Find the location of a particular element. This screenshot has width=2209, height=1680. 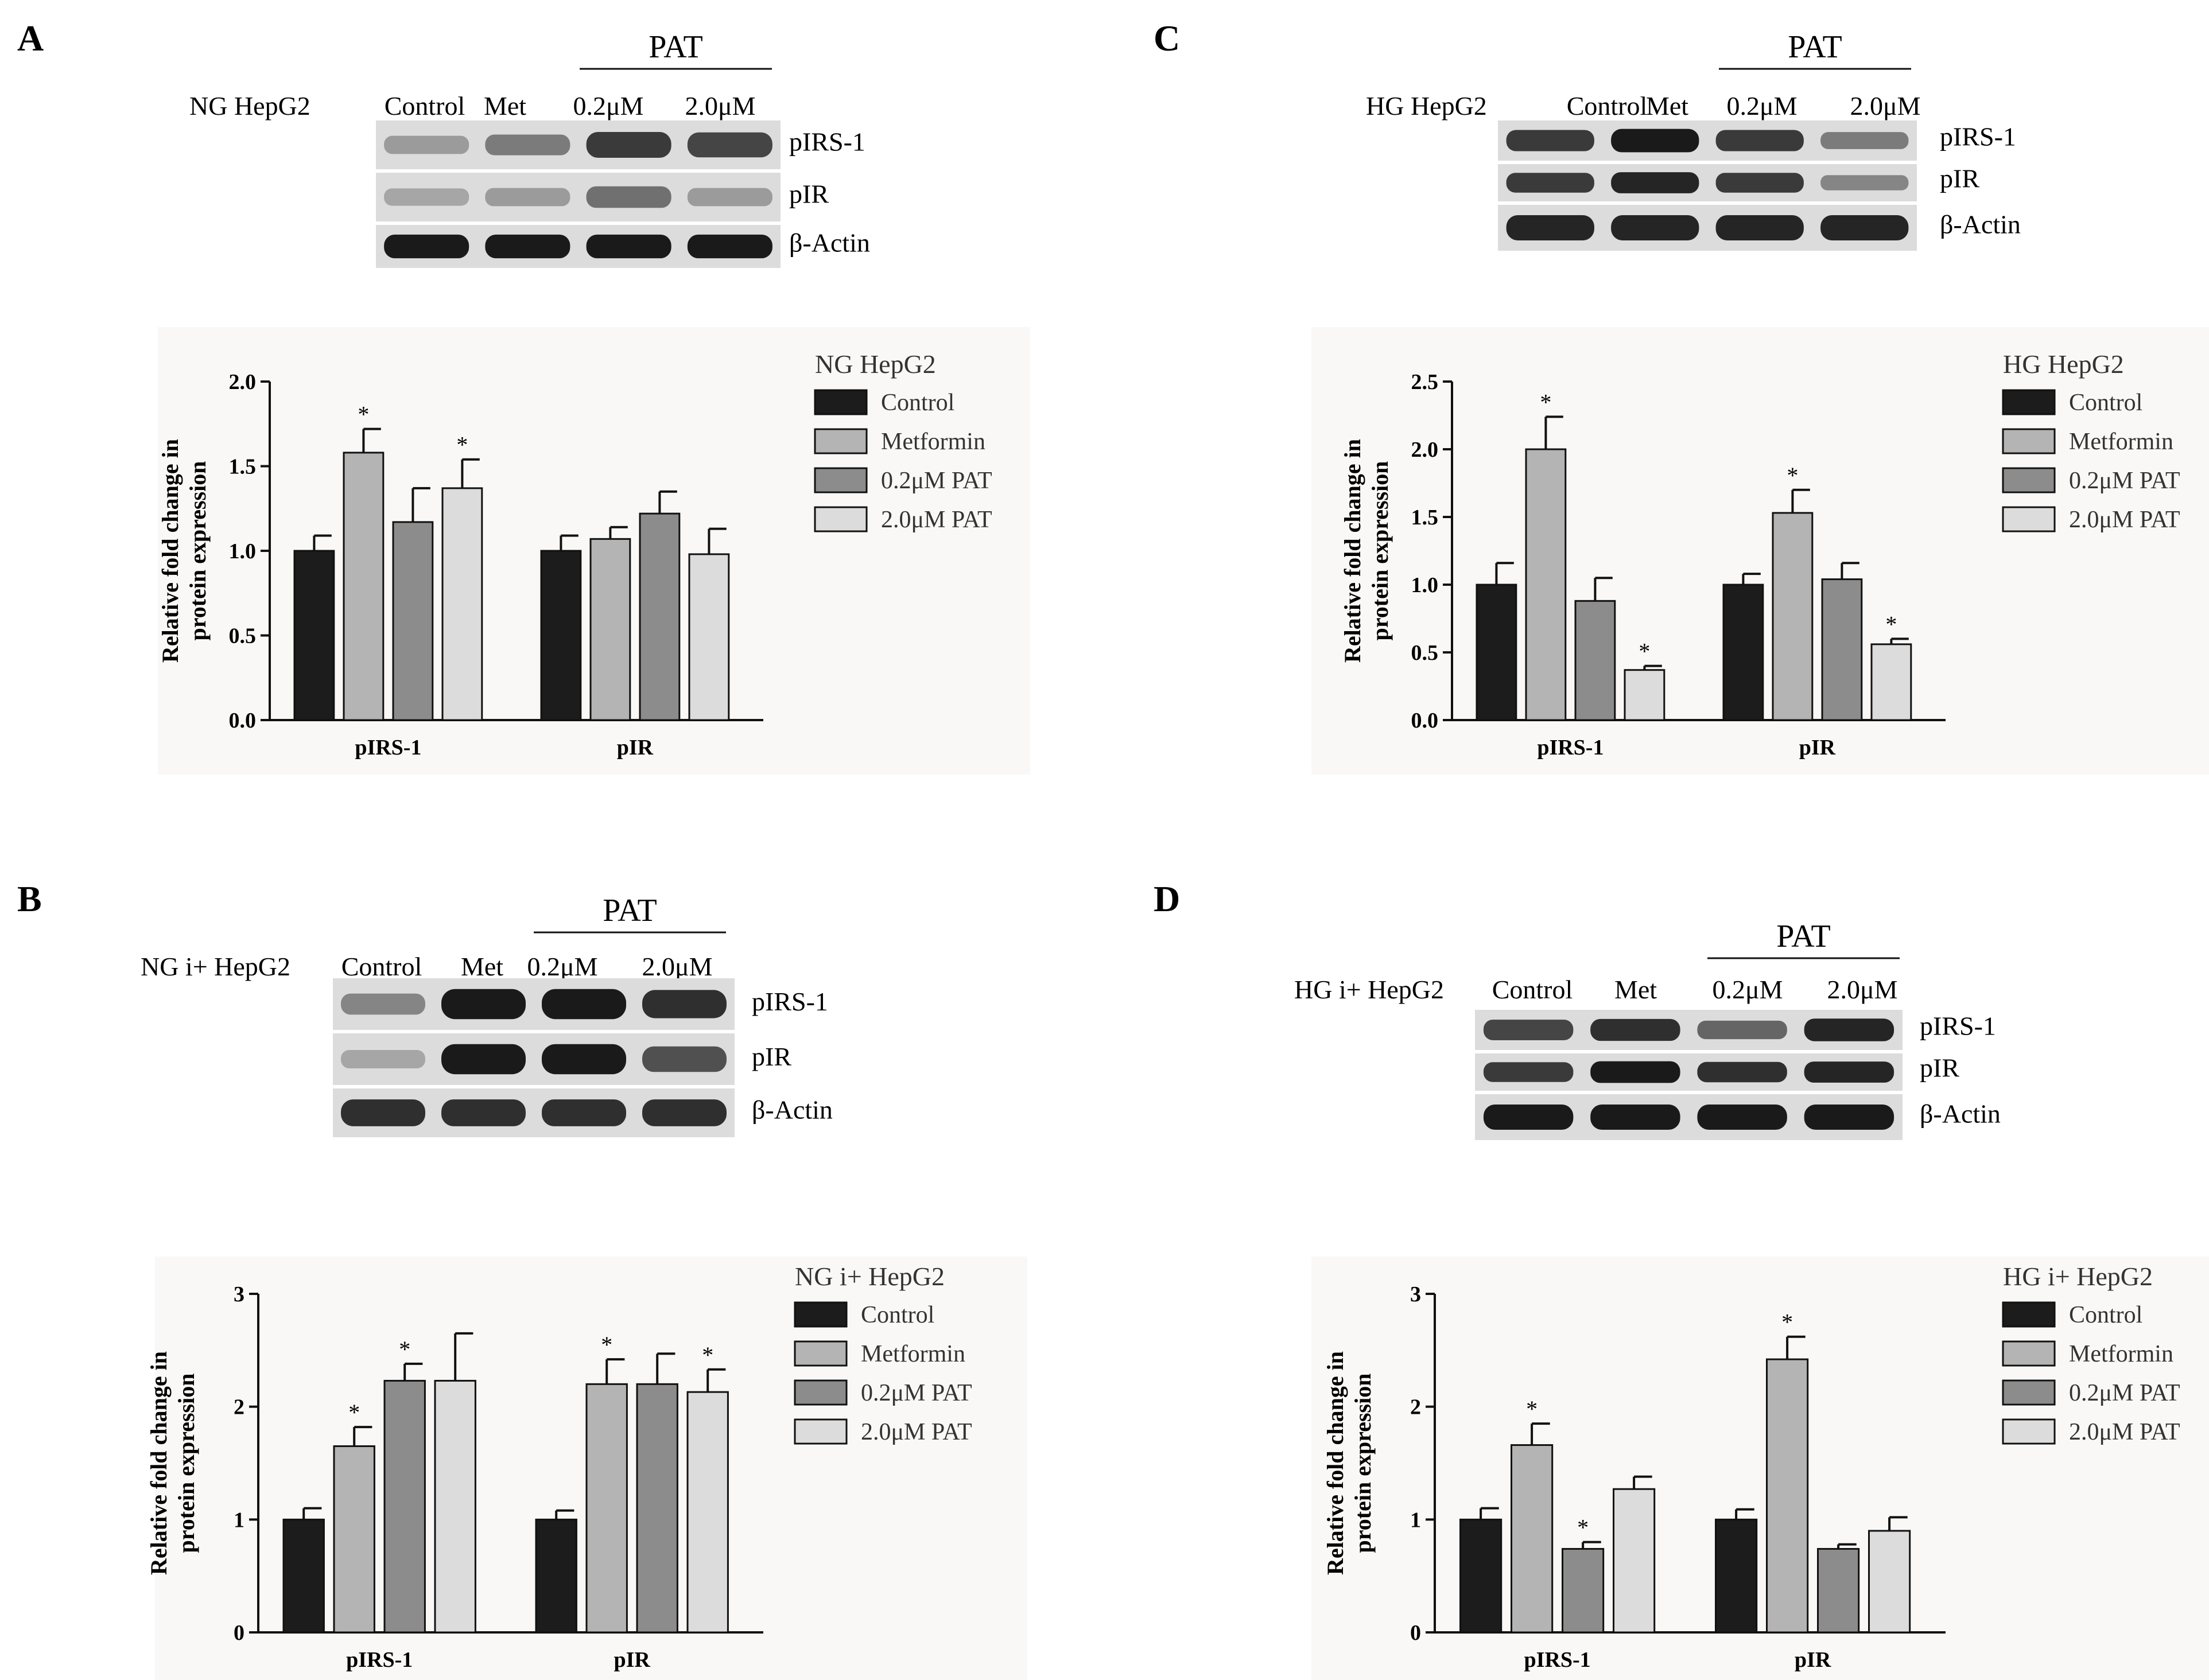

y-tick-label: 0.5 is located at coordinates (243, 636).